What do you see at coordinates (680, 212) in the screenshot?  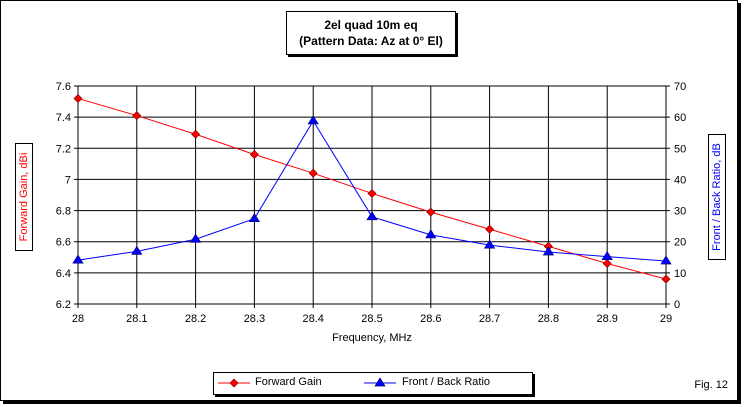 I see `right-tick-label: 30` at bounding box center [680, 212].